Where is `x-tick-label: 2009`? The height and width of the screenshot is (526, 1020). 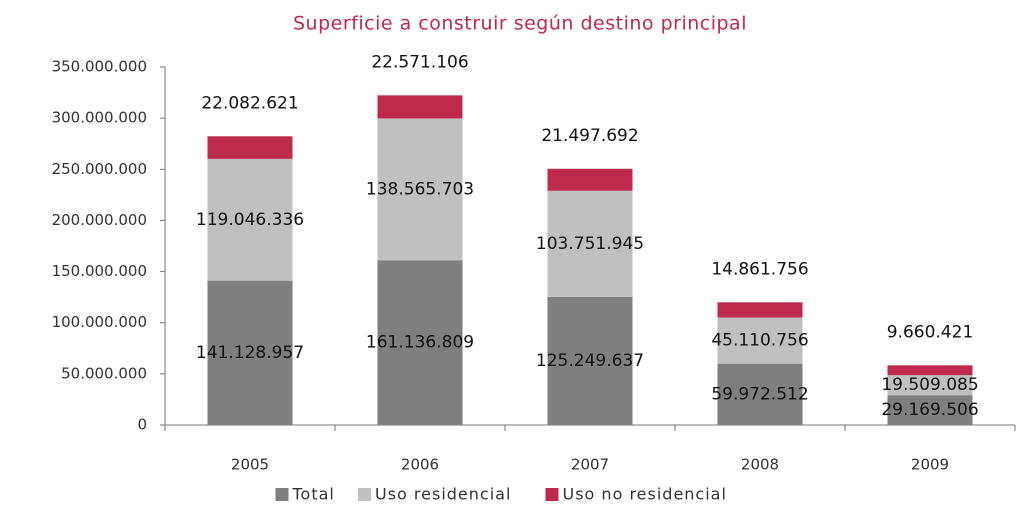 x-tick-label: 2009 is located at coordinates (930, 465).